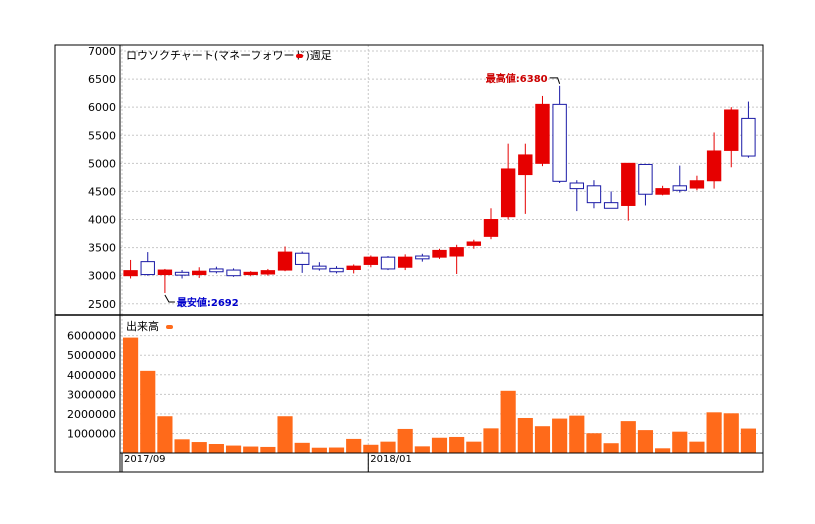  Describe the element at coordinates (91, 394) in the screenshot. I see `volume-tick-label: 3000000` at that location.